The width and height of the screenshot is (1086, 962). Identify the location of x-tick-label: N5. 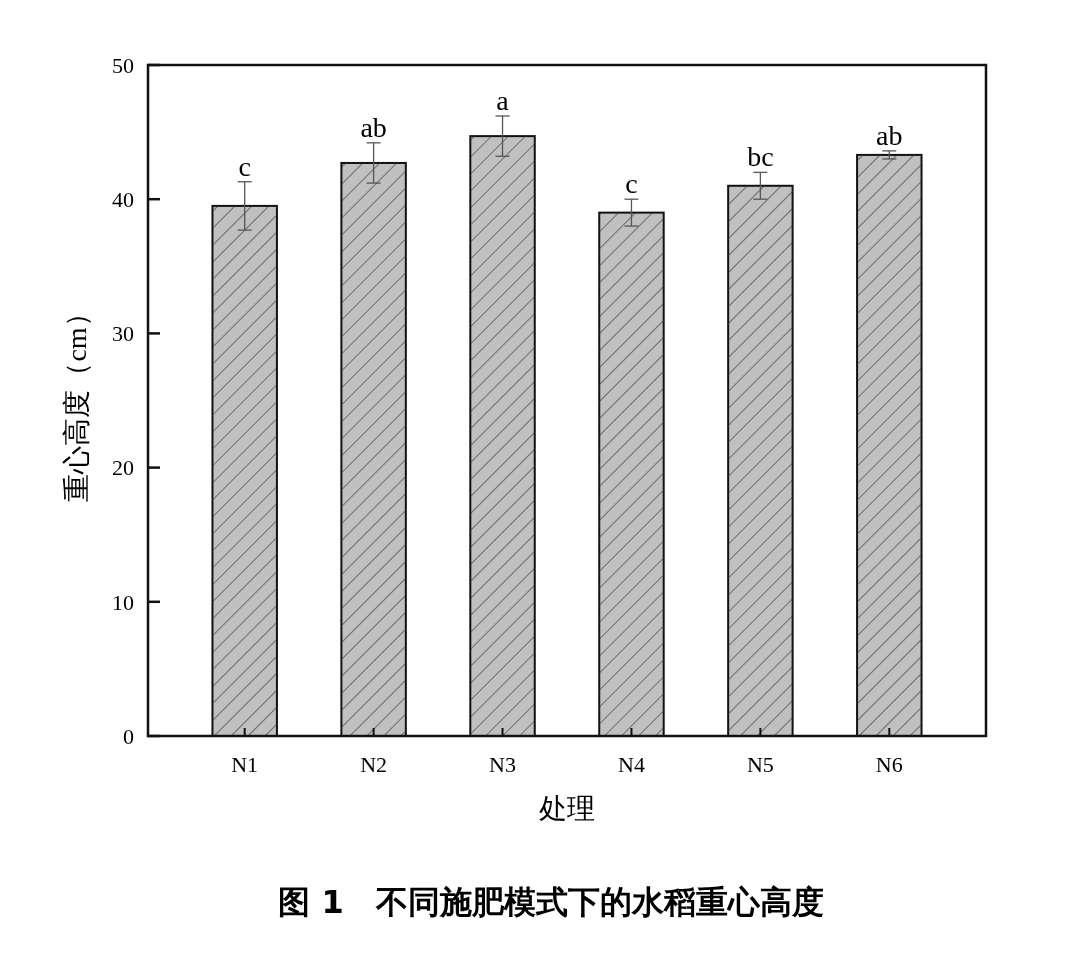
(760, 764).